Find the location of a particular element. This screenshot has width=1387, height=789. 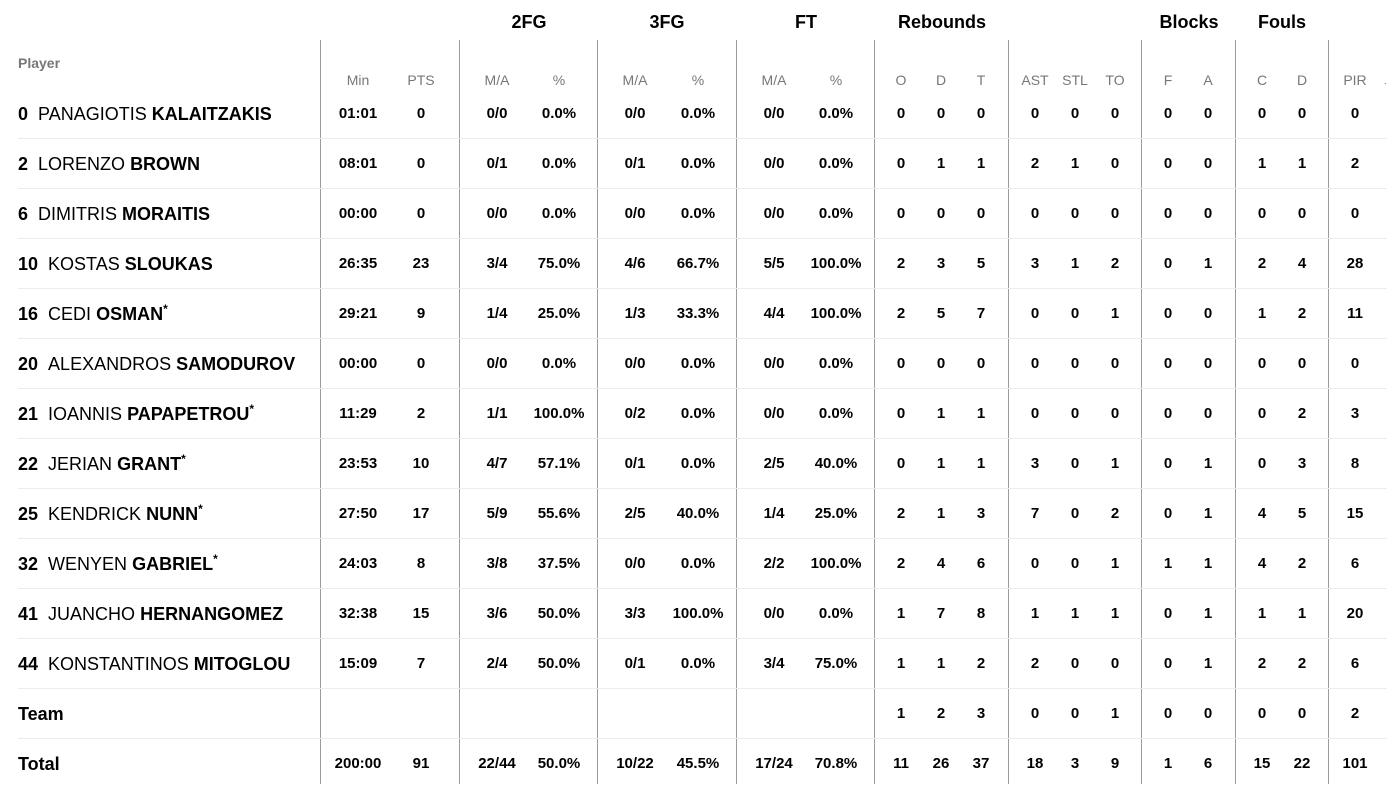

reb-d-cell: 0 is located at coordinates (941, 213).